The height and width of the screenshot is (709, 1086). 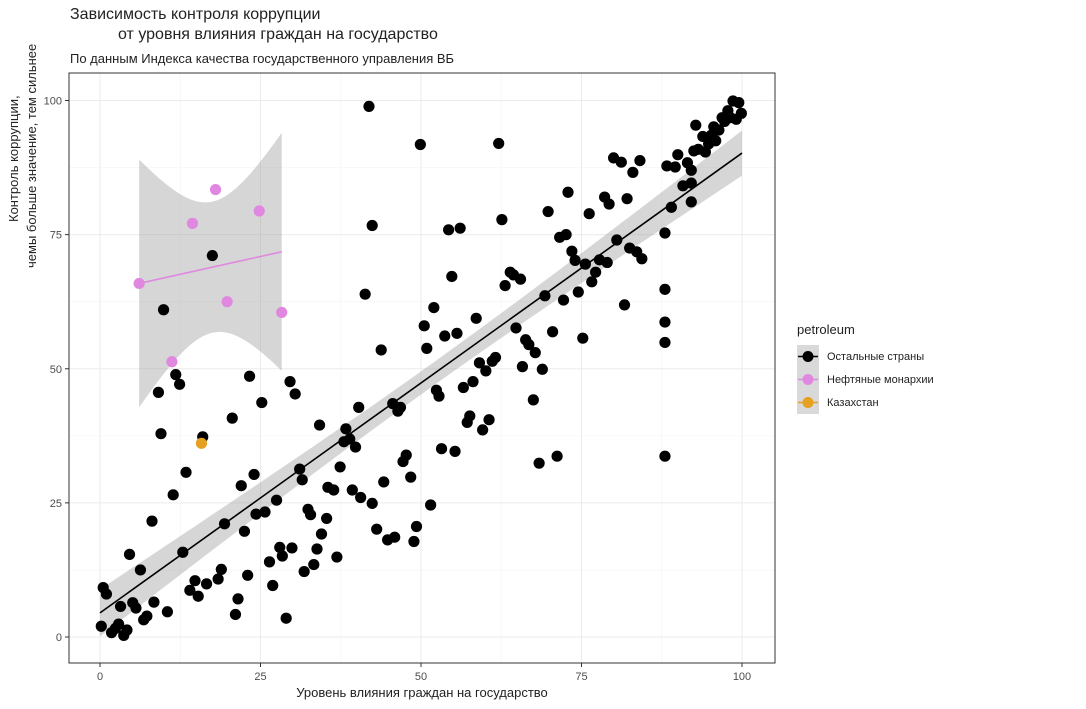 I want to click on y-axis-label-line2: чемы больше значение, тем сильнее, so click(x=31, y=155).